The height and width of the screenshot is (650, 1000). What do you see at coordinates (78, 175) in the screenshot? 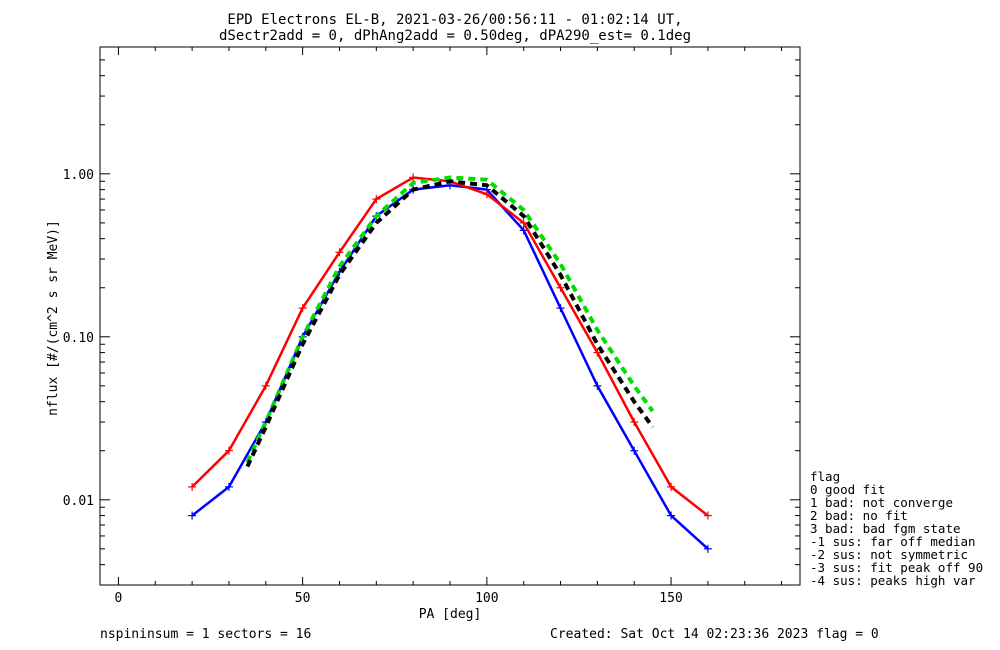
I see `y-tick-label: 1.00` at bounding box center [78, 175].